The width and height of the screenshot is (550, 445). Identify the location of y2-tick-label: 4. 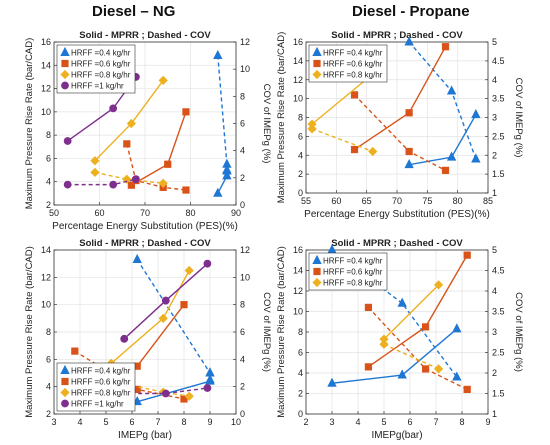
(242, 359).